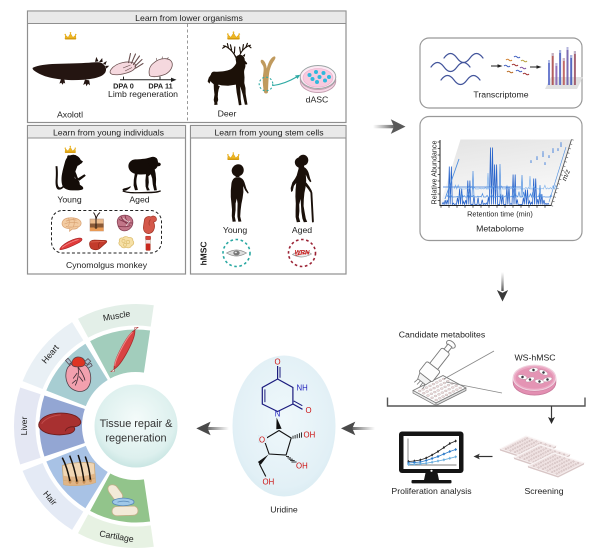 The width and height of the screenshot is (600, 559). Describe the element at coordinates (137, 424) in the screenshot. I see `svg-text: Tissue repair &` at that location.